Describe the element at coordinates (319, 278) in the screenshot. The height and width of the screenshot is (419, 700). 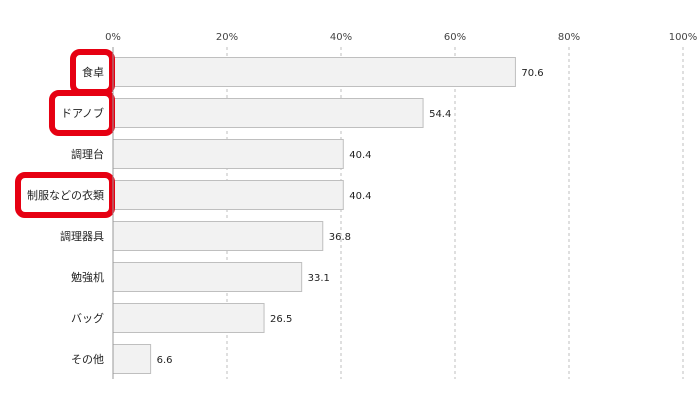
I see `value-label: 33.1` at that location.